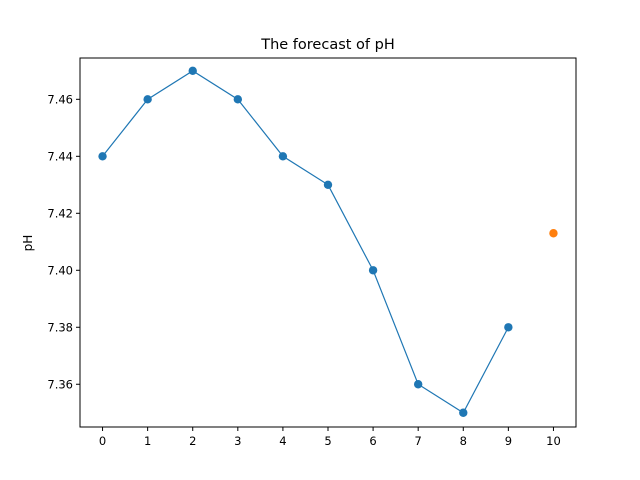 Image resolution: width=640 pixels, height=480 pixels. What do you see at coordinates (282, 441) in the screenshot?
I see `x-tick-label: 4` at bounding box center [282, 441].